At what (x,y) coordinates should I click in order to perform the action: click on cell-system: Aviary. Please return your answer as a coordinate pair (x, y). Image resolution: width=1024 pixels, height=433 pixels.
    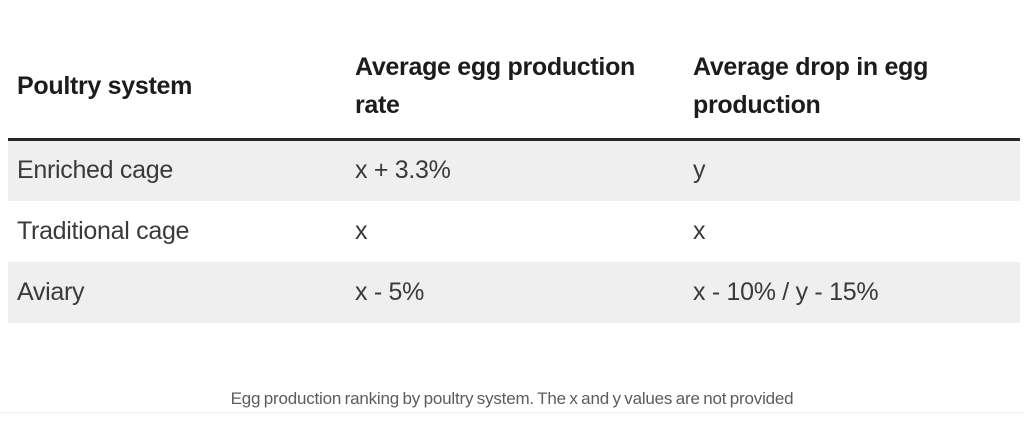
    Looking at the image, I should click on (51, 291).